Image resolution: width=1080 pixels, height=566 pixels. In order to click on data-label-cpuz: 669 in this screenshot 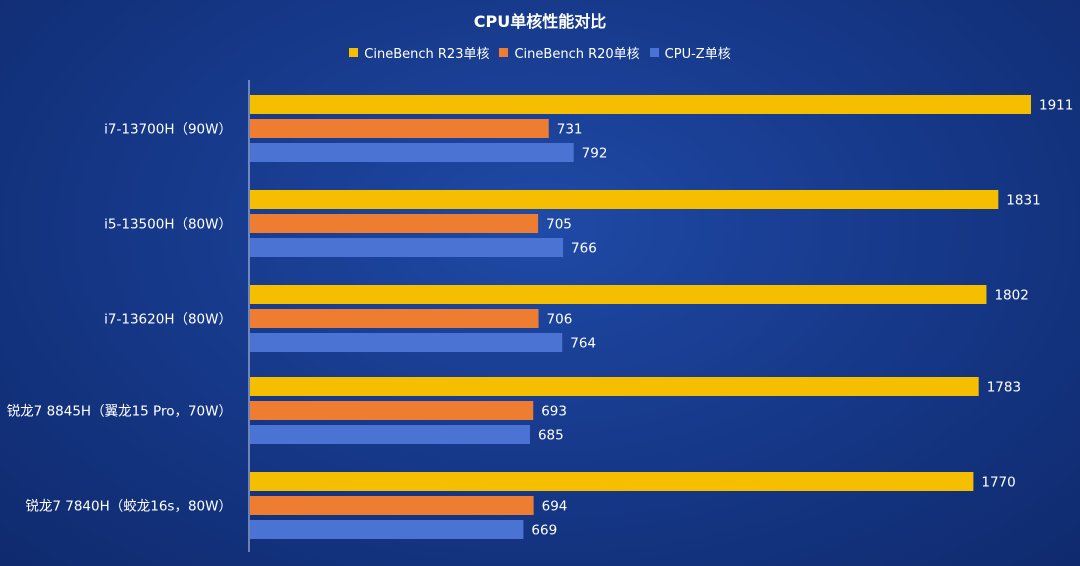, I will do `click(544, 531)`.